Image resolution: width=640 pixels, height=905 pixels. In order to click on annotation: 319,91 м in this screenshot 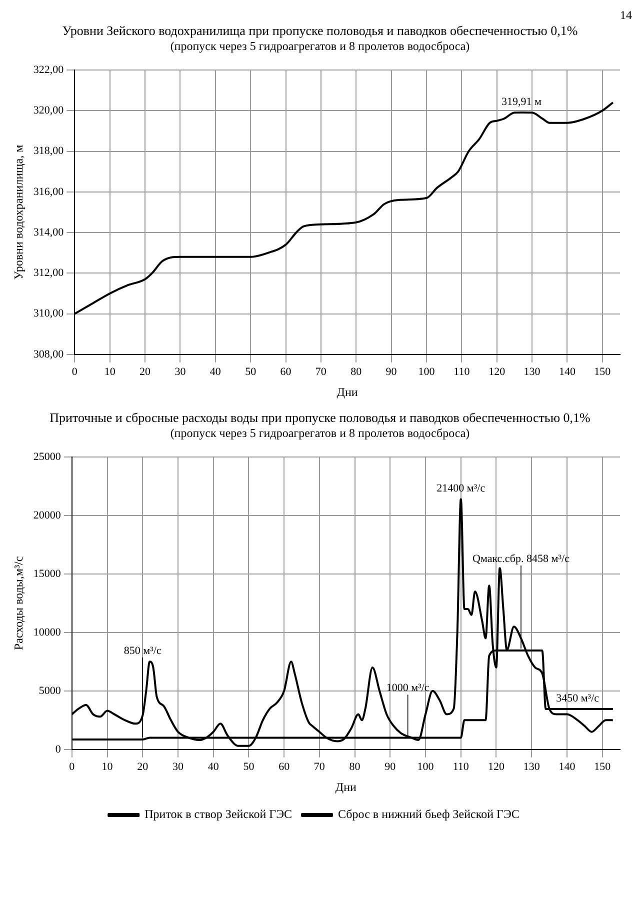, I will do `click(522, 102)`.